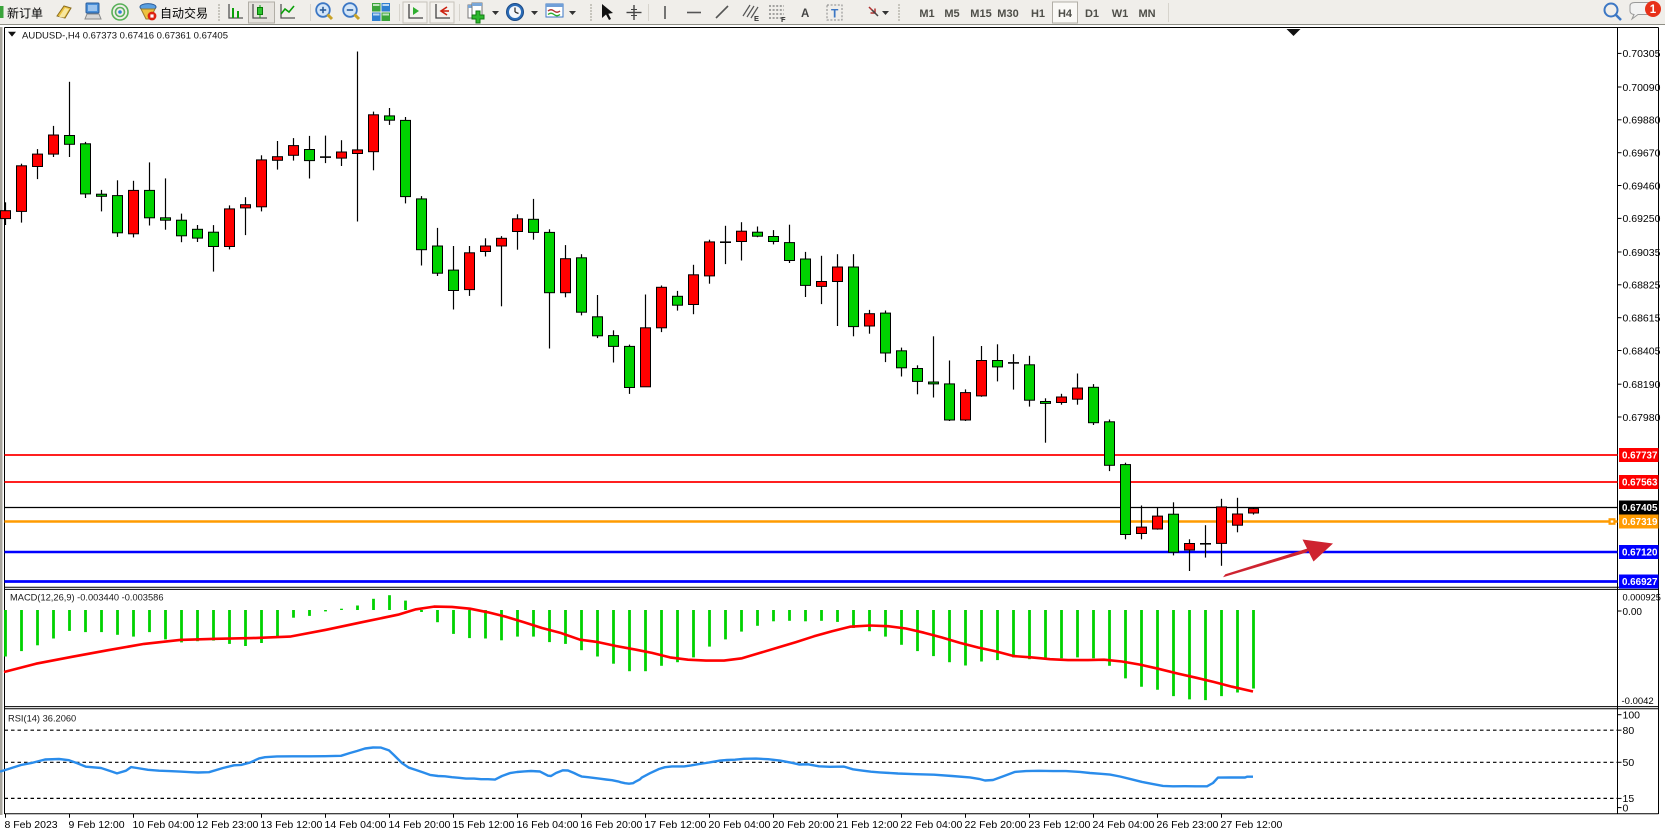 The width and height of the screenshot is (1665, 838). Describe the element at coordinates (1629, 799) in the screenshot. I see `svg-text: 15` at that location.